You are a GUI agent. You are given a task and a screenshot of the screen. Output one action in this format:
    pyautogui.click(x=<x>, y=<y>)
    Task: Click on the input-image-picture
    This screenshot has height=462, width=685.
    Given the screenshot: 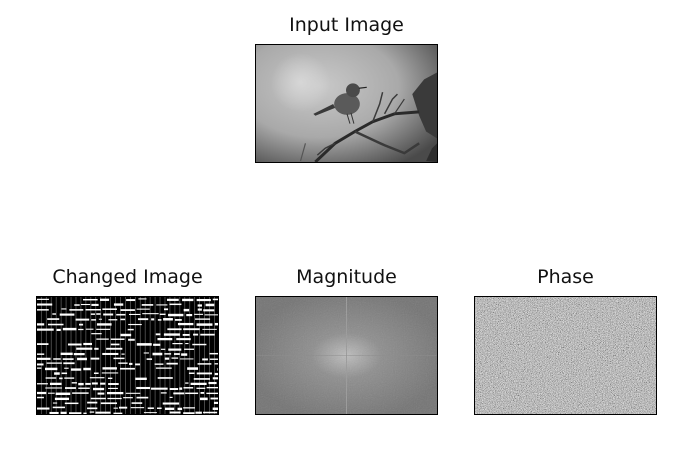 What is the action you would take?
    pyautogui.click(x=346, y=103)
    